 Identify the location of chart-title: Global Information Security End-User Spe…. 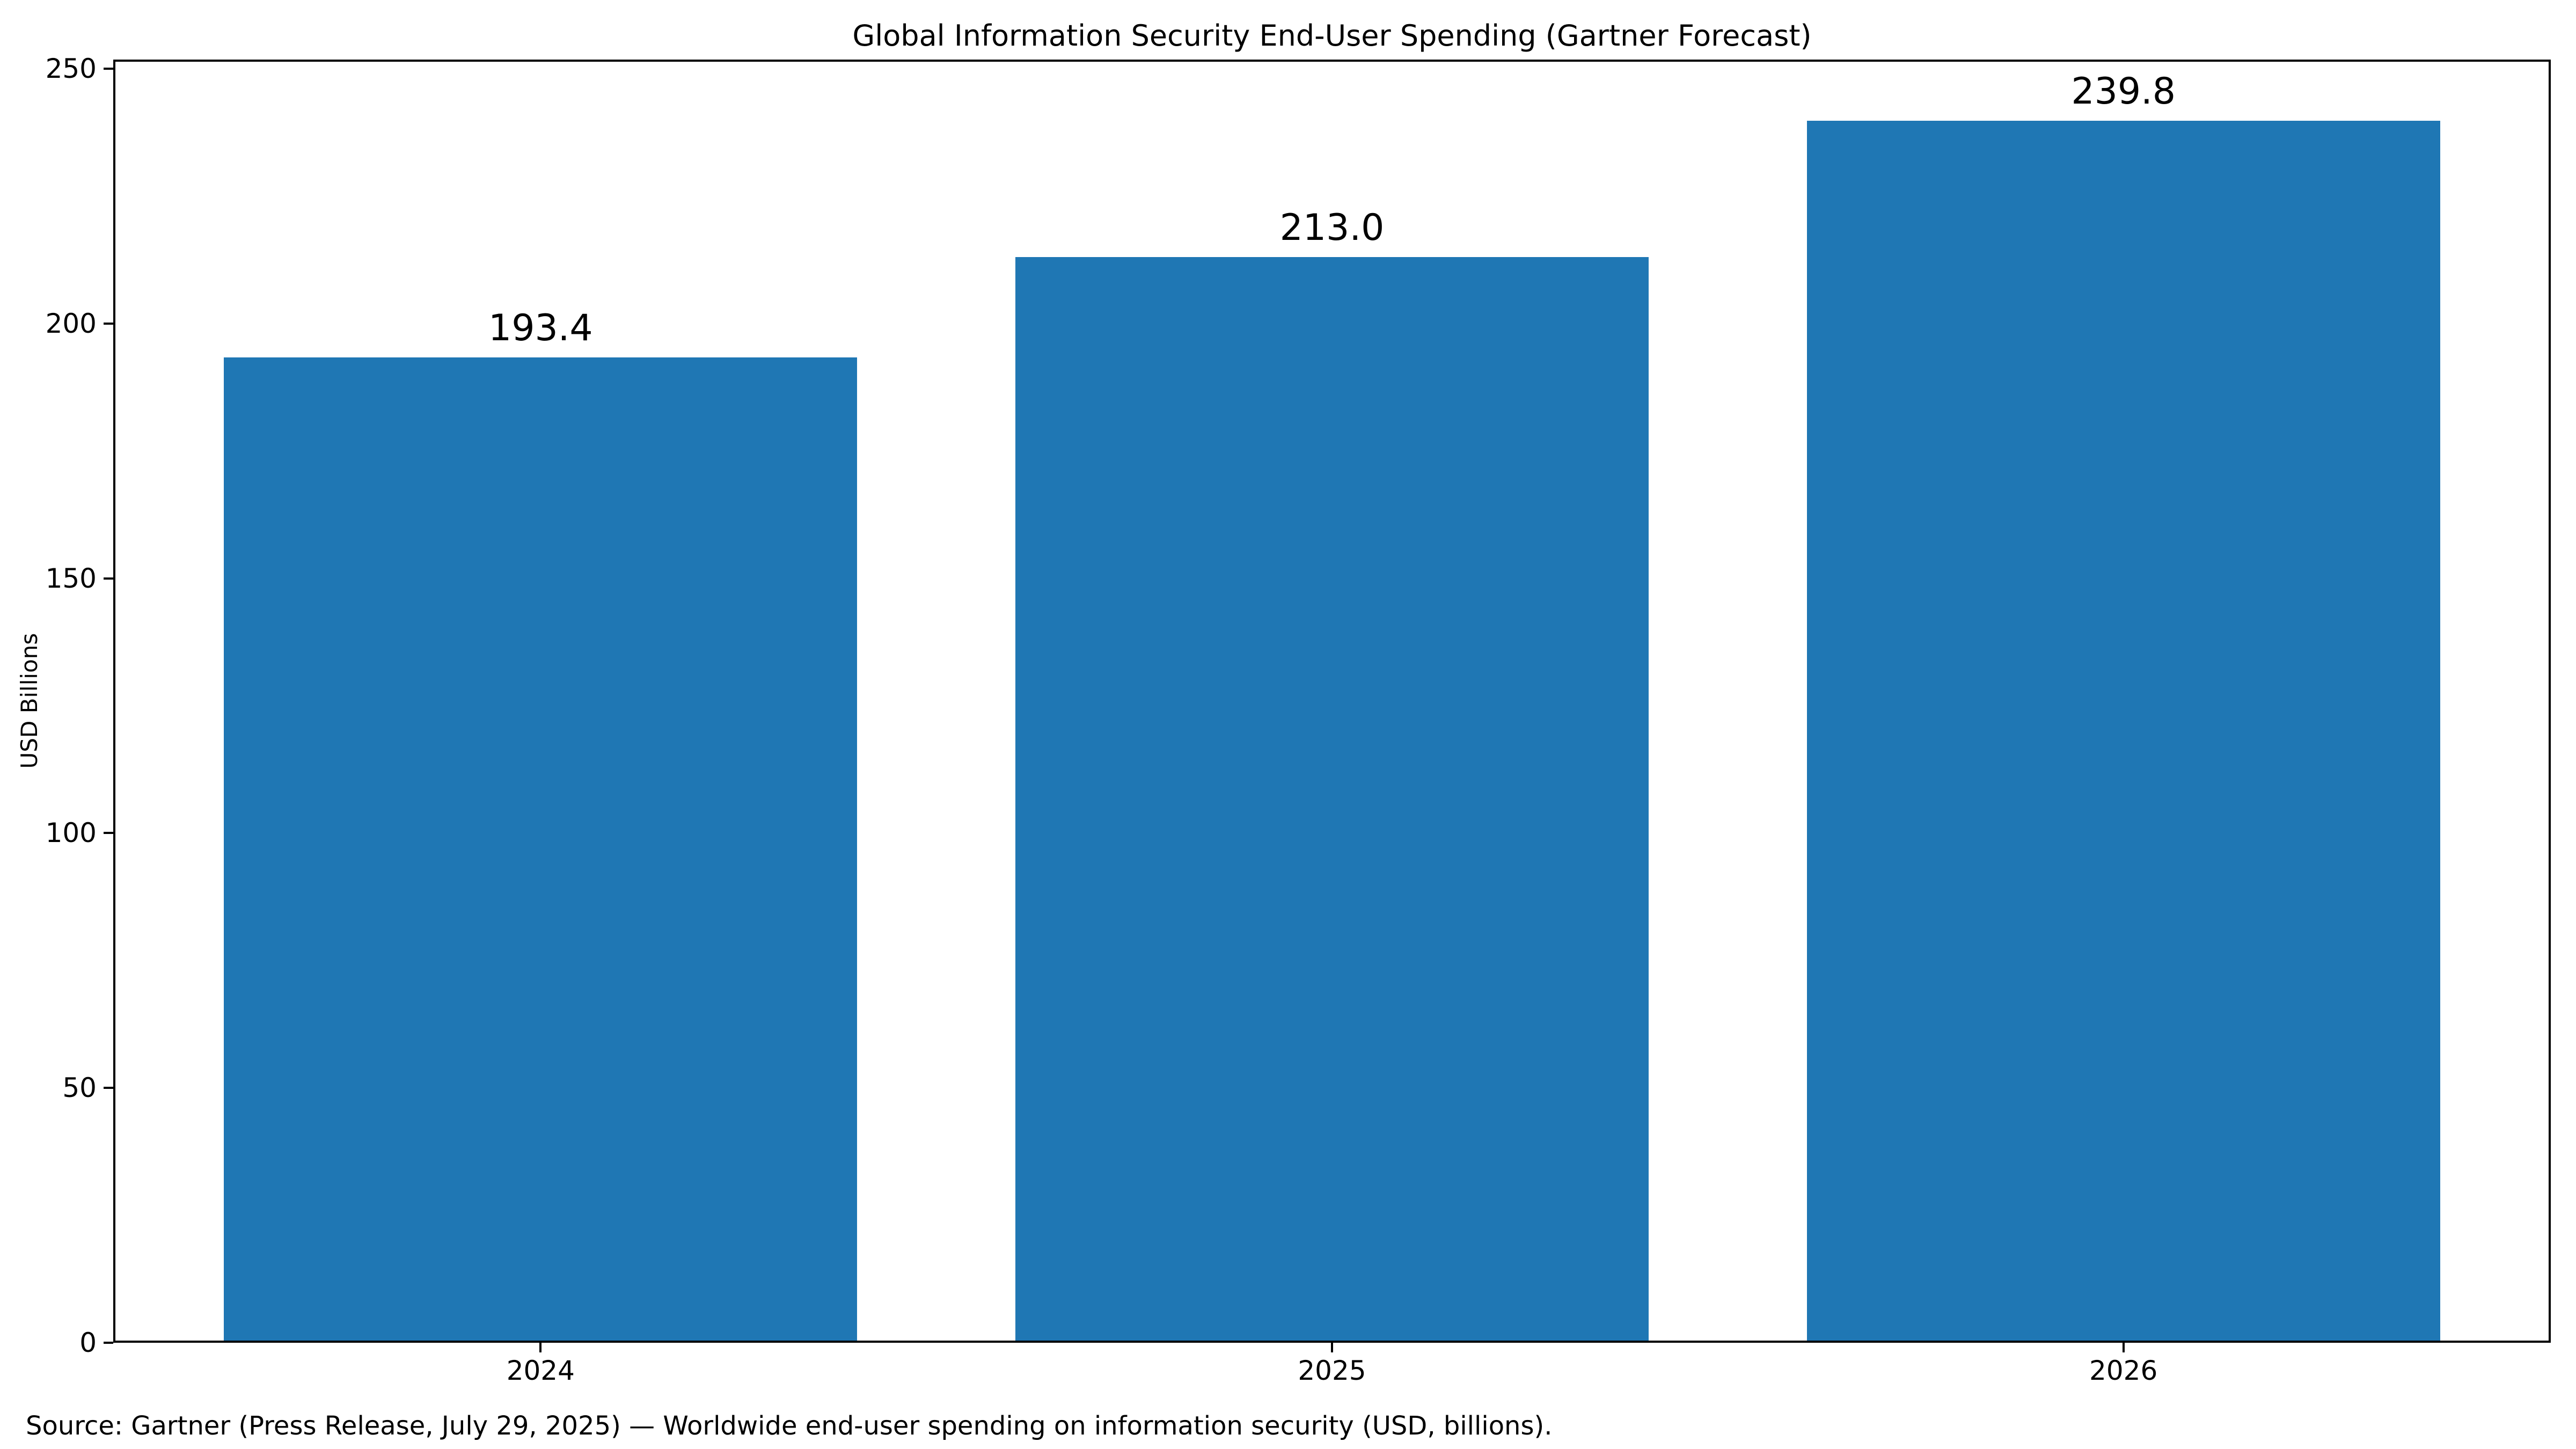
(1332, 36).